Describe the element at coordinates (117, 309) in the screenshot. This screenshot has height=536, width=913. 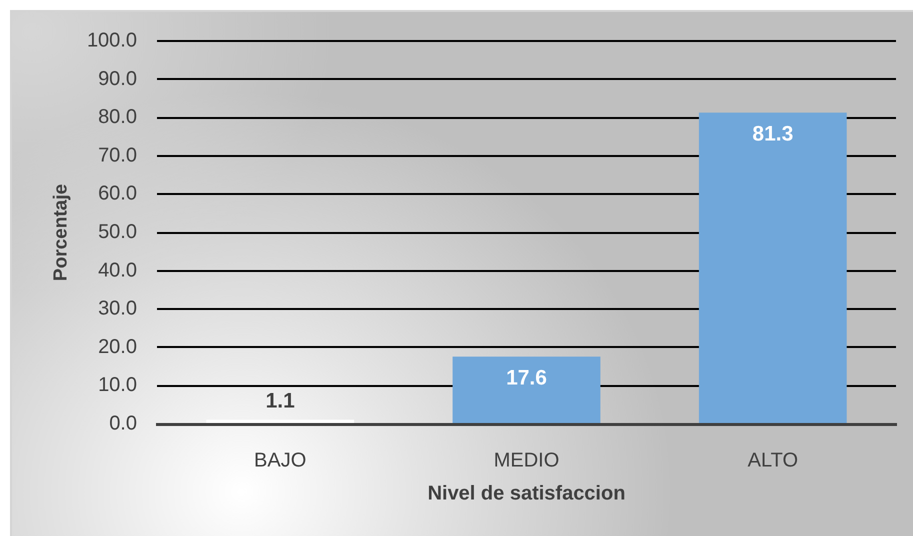
I see `y-tick-label: 30.0` at that location.